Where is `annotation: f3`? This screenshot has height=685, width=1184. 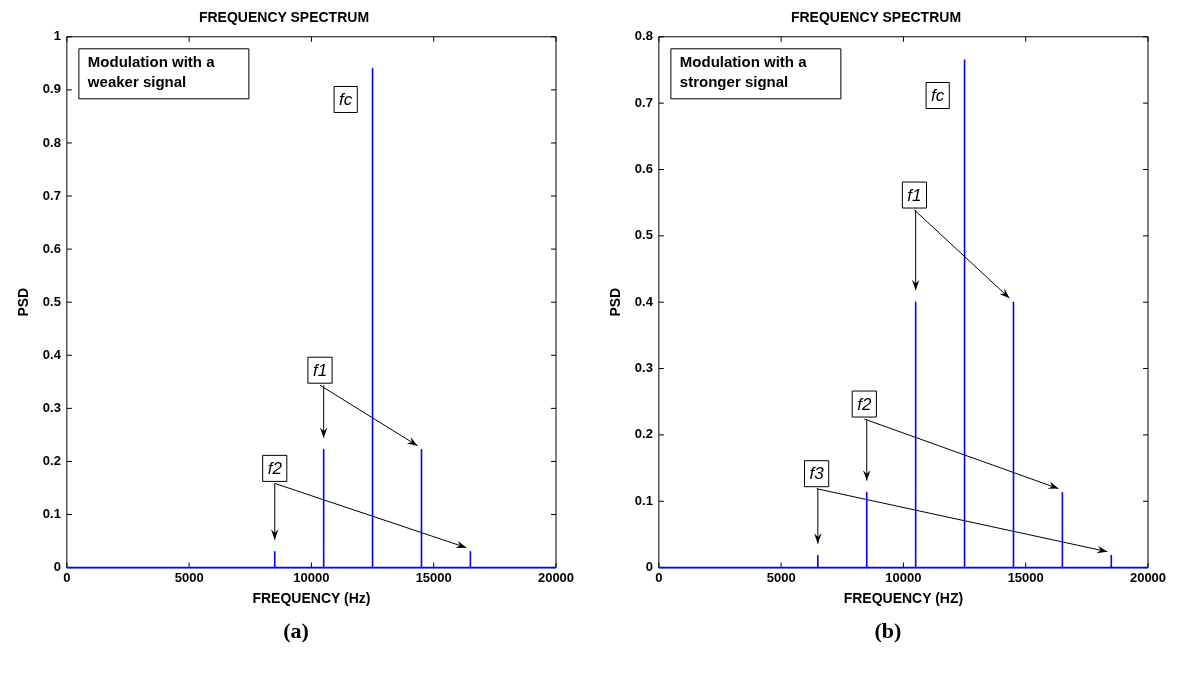
annotation: f3 is located at coordinates (817, 474).